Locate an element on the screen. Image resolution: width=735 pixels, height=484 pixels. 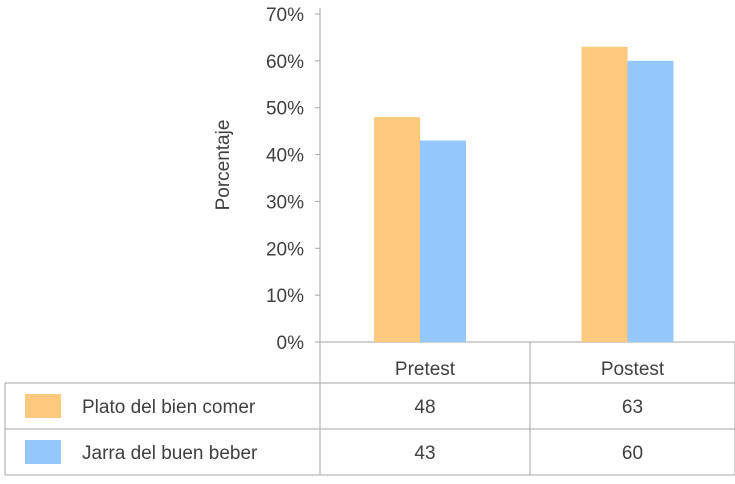
x-category-label: Pretest is located at coordinates (425, 369).